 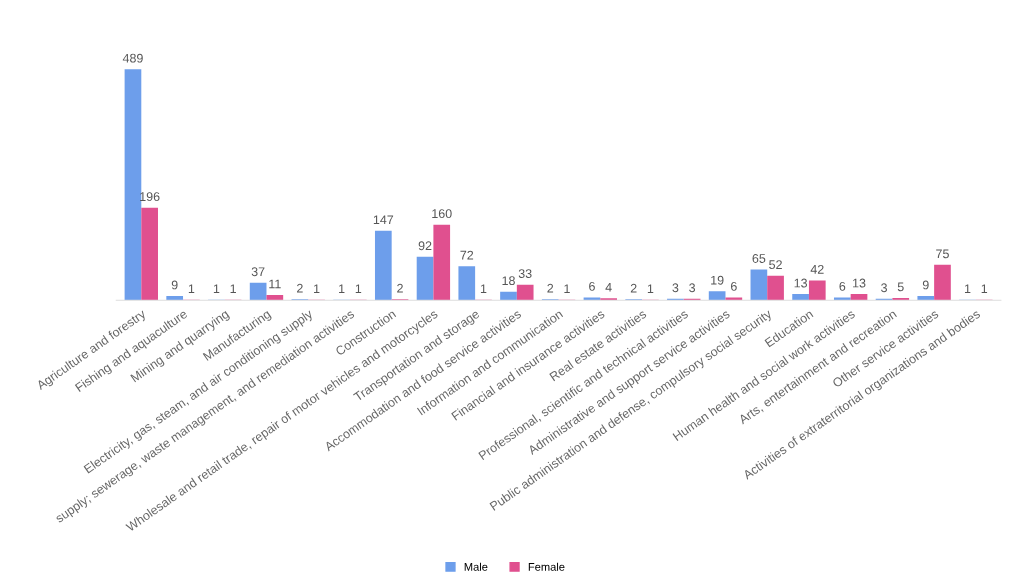 I want to click on data-label: 19, so click(x=717, y=280).